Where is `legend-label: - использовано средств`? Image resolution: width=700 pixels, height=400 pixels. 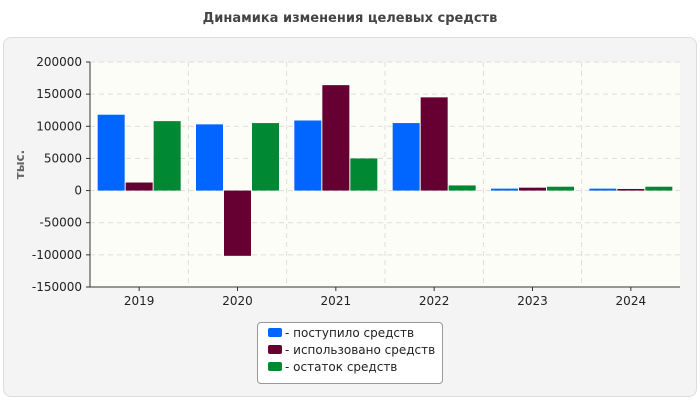
legend-label: - использовано средств is located at coordinates (360, 349).